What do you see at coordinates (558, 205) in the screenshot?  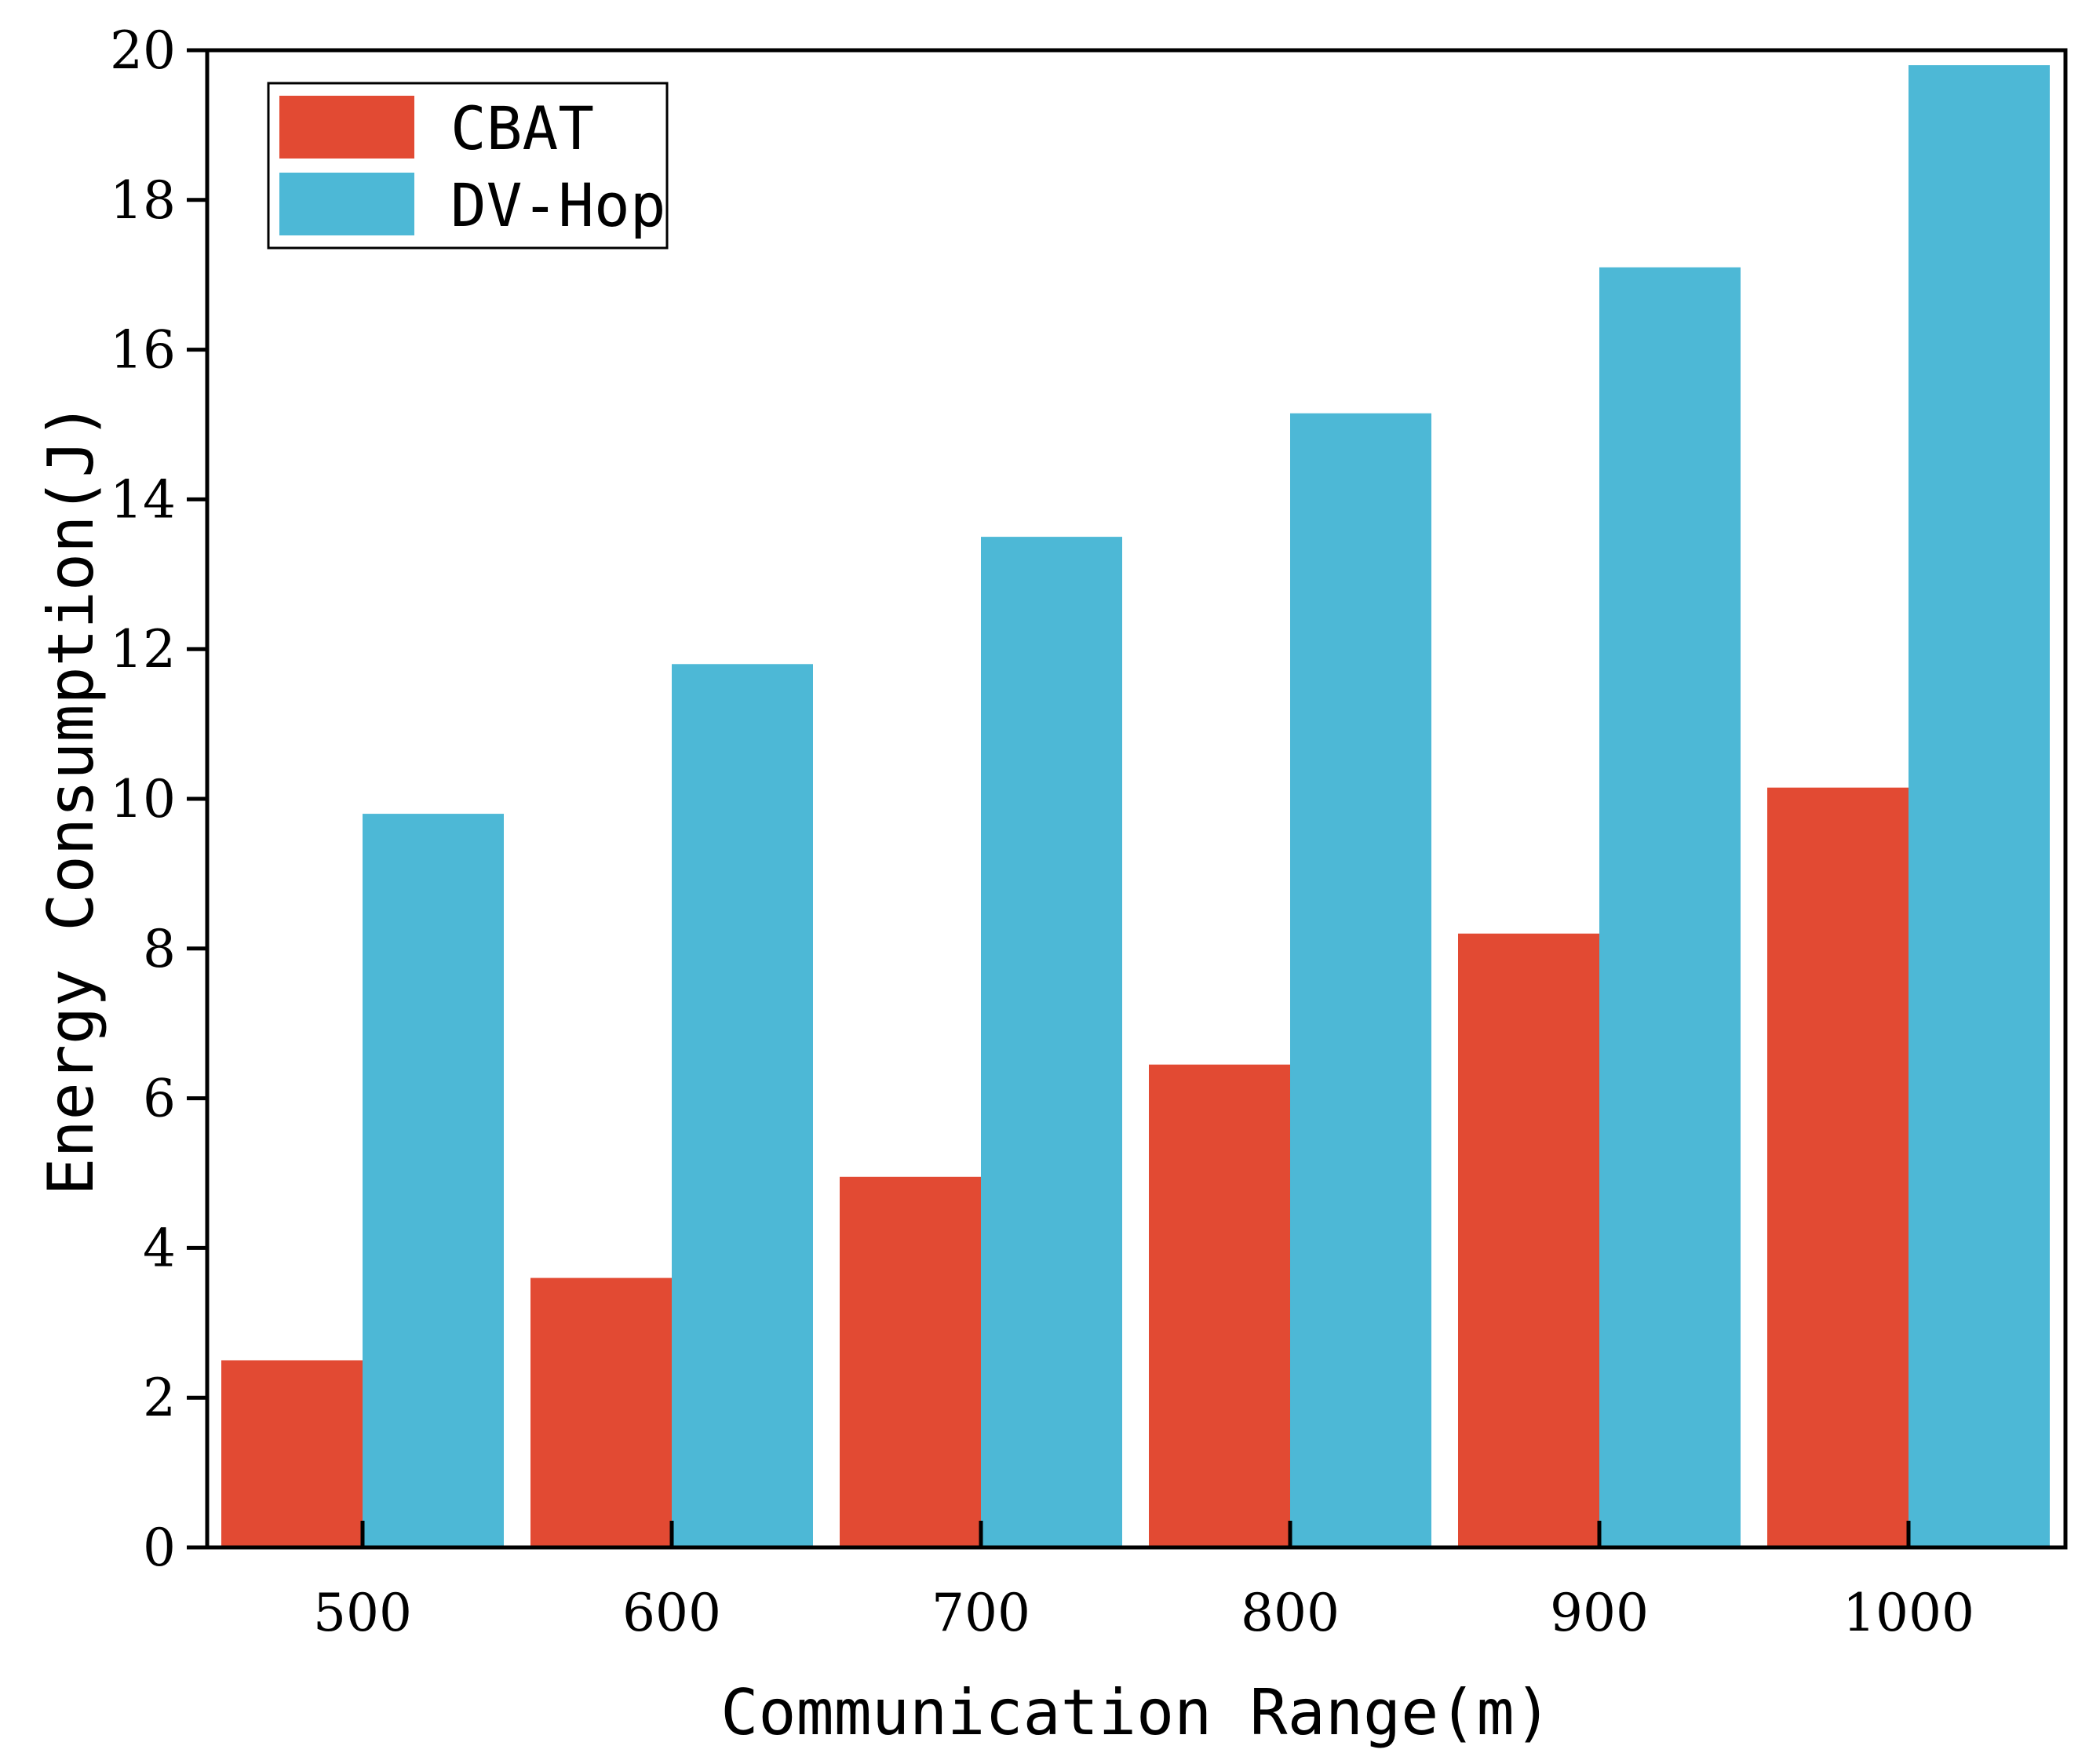 I see `legend-label-dv-hop: DV-Hop` at bounding box center [558, 205].